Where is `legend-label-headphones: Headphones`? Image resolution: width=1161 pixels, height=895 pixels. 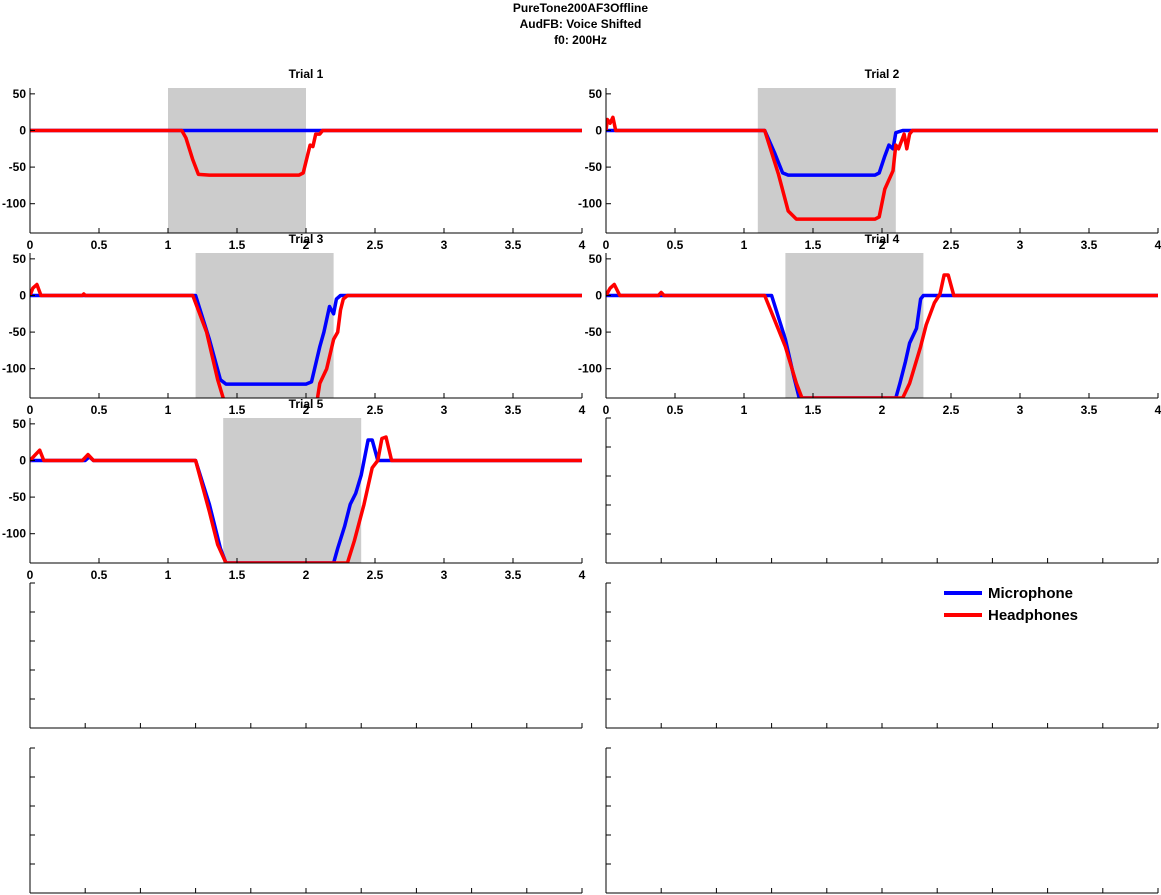 legend-label-headphones: Headphones is located at coordinates (1033, 615).